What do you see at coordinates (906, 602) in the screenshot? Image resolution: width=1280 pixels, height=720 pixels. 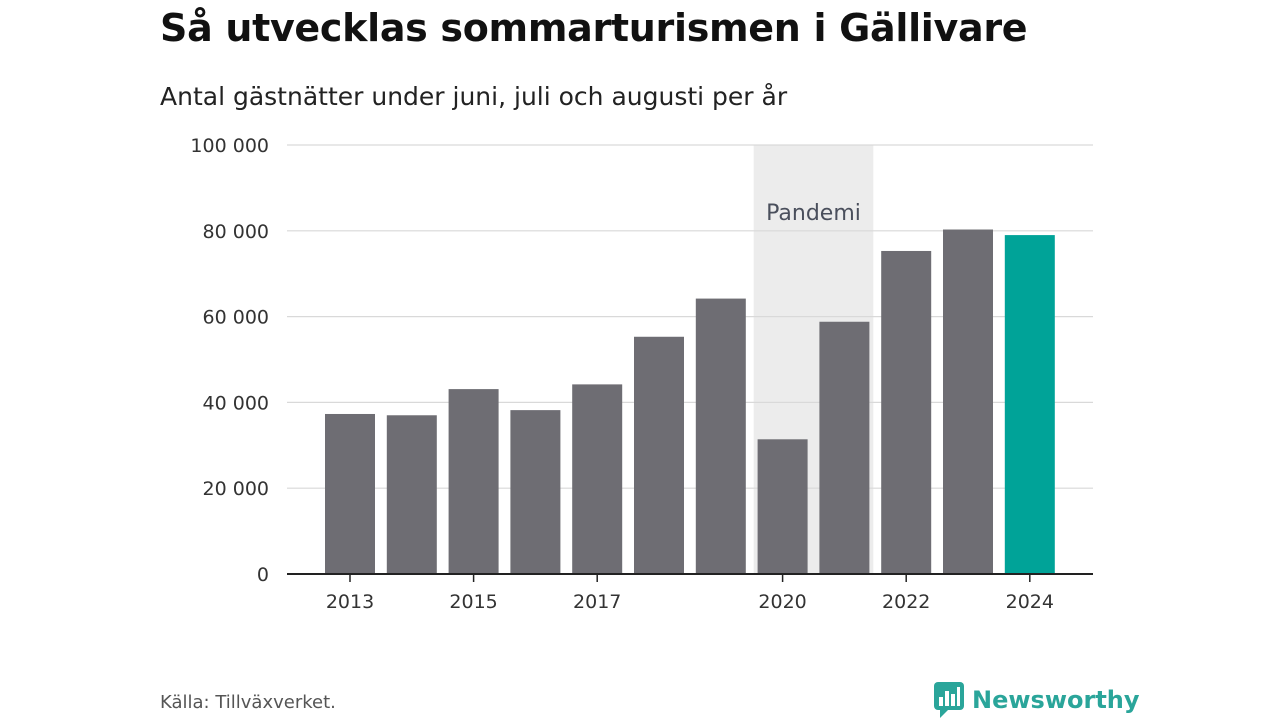 I see `x-tick-label: 2022` at bounding box center [906, 602].